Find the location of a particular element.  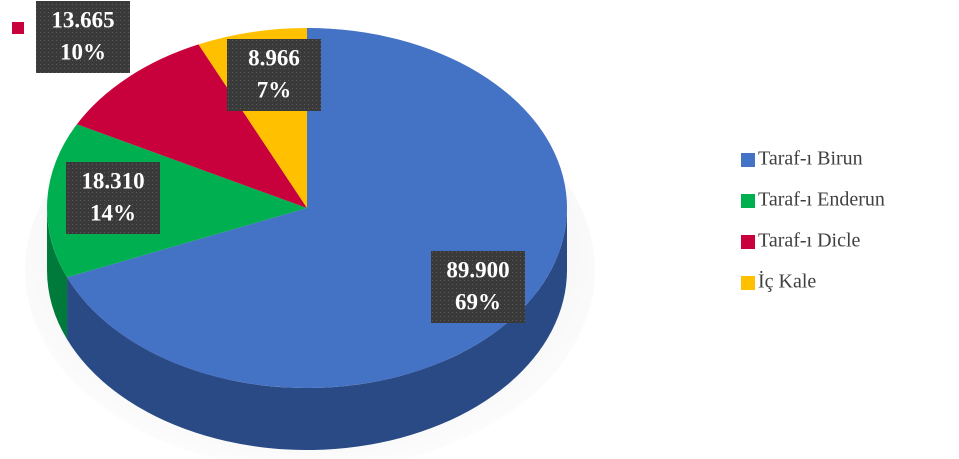

data-label-value: 13.665 is located at coordinates (82, 19).